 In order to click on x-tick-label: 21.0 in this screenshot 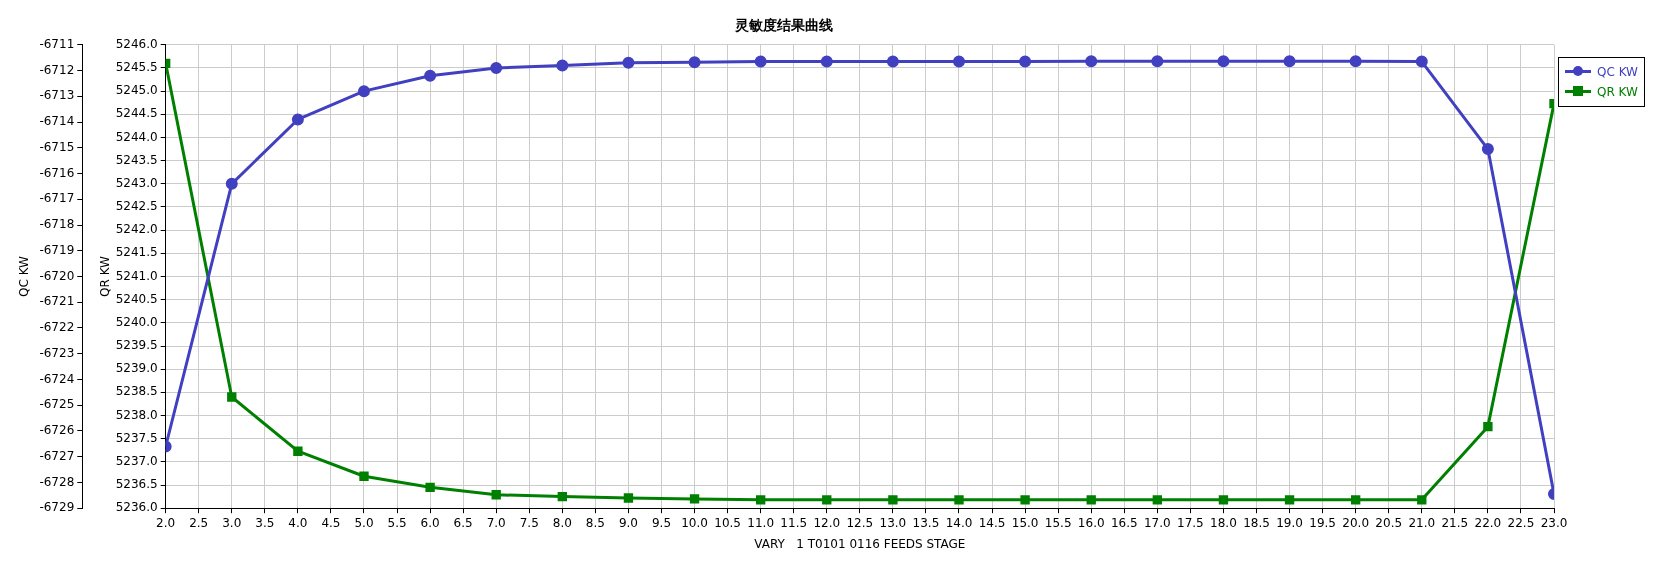, I will do `click(1422, 522)`.